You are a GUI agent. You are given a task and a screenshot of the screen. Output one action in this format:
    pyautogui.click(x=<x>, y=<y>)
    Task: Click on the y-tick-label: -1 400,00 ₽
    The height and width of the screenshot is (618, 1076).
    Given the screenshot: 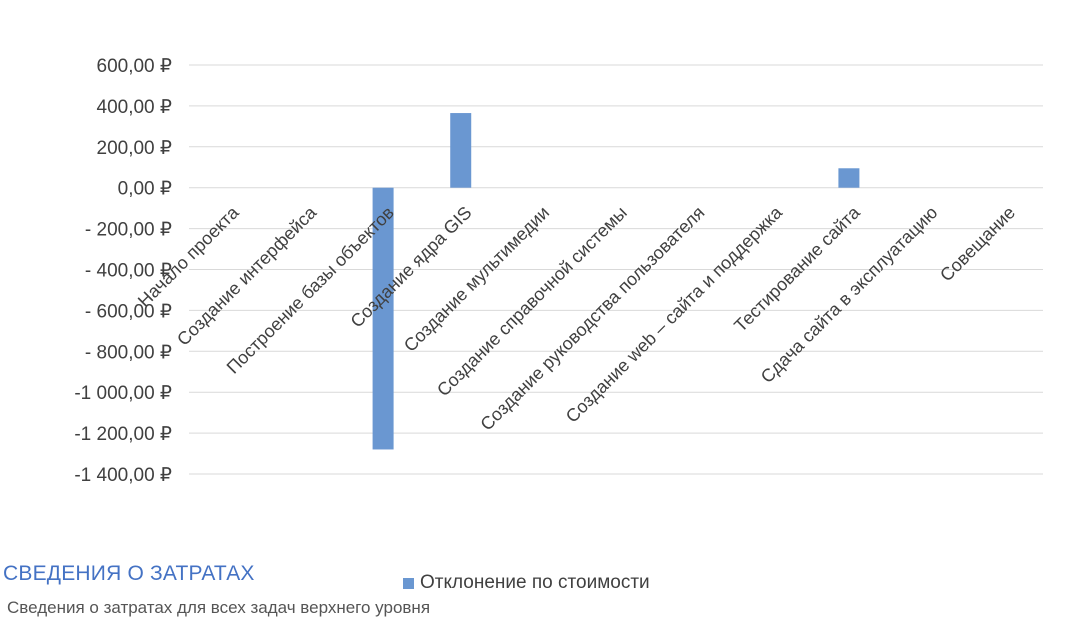 What is the action you would take?
    pyautogui.click(x=123, y=475)
    